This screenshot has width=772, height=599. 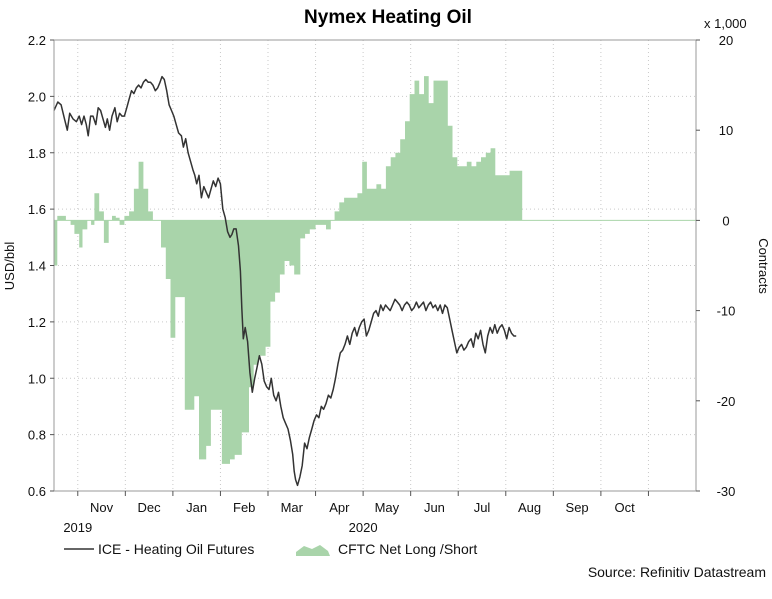 What do you see at coordinates (37, 40) in the screenshot?
I see `y-left-tick-label: 2.2` at bounding box center [37, 40].